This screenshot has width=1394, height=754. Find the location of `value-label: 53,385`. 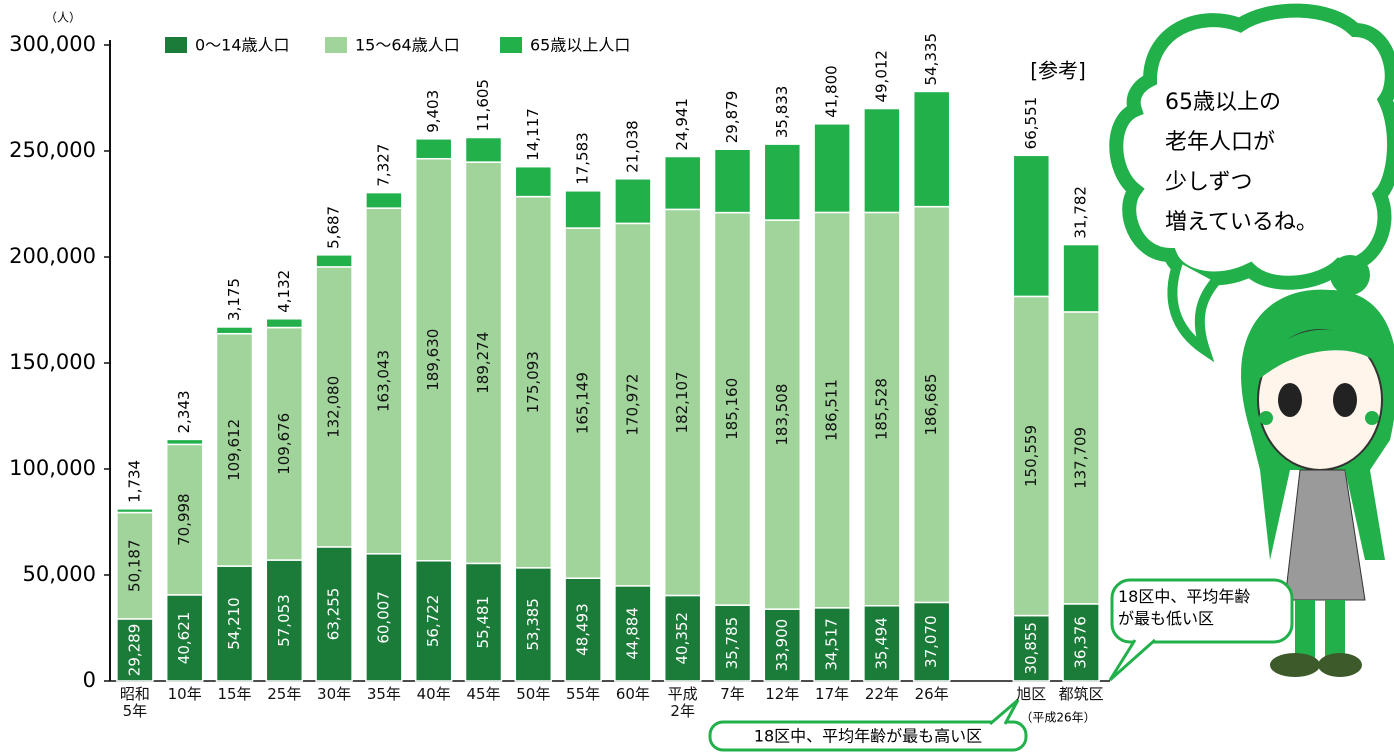

value-label: 53,385 is located at coordinates (533, 624).